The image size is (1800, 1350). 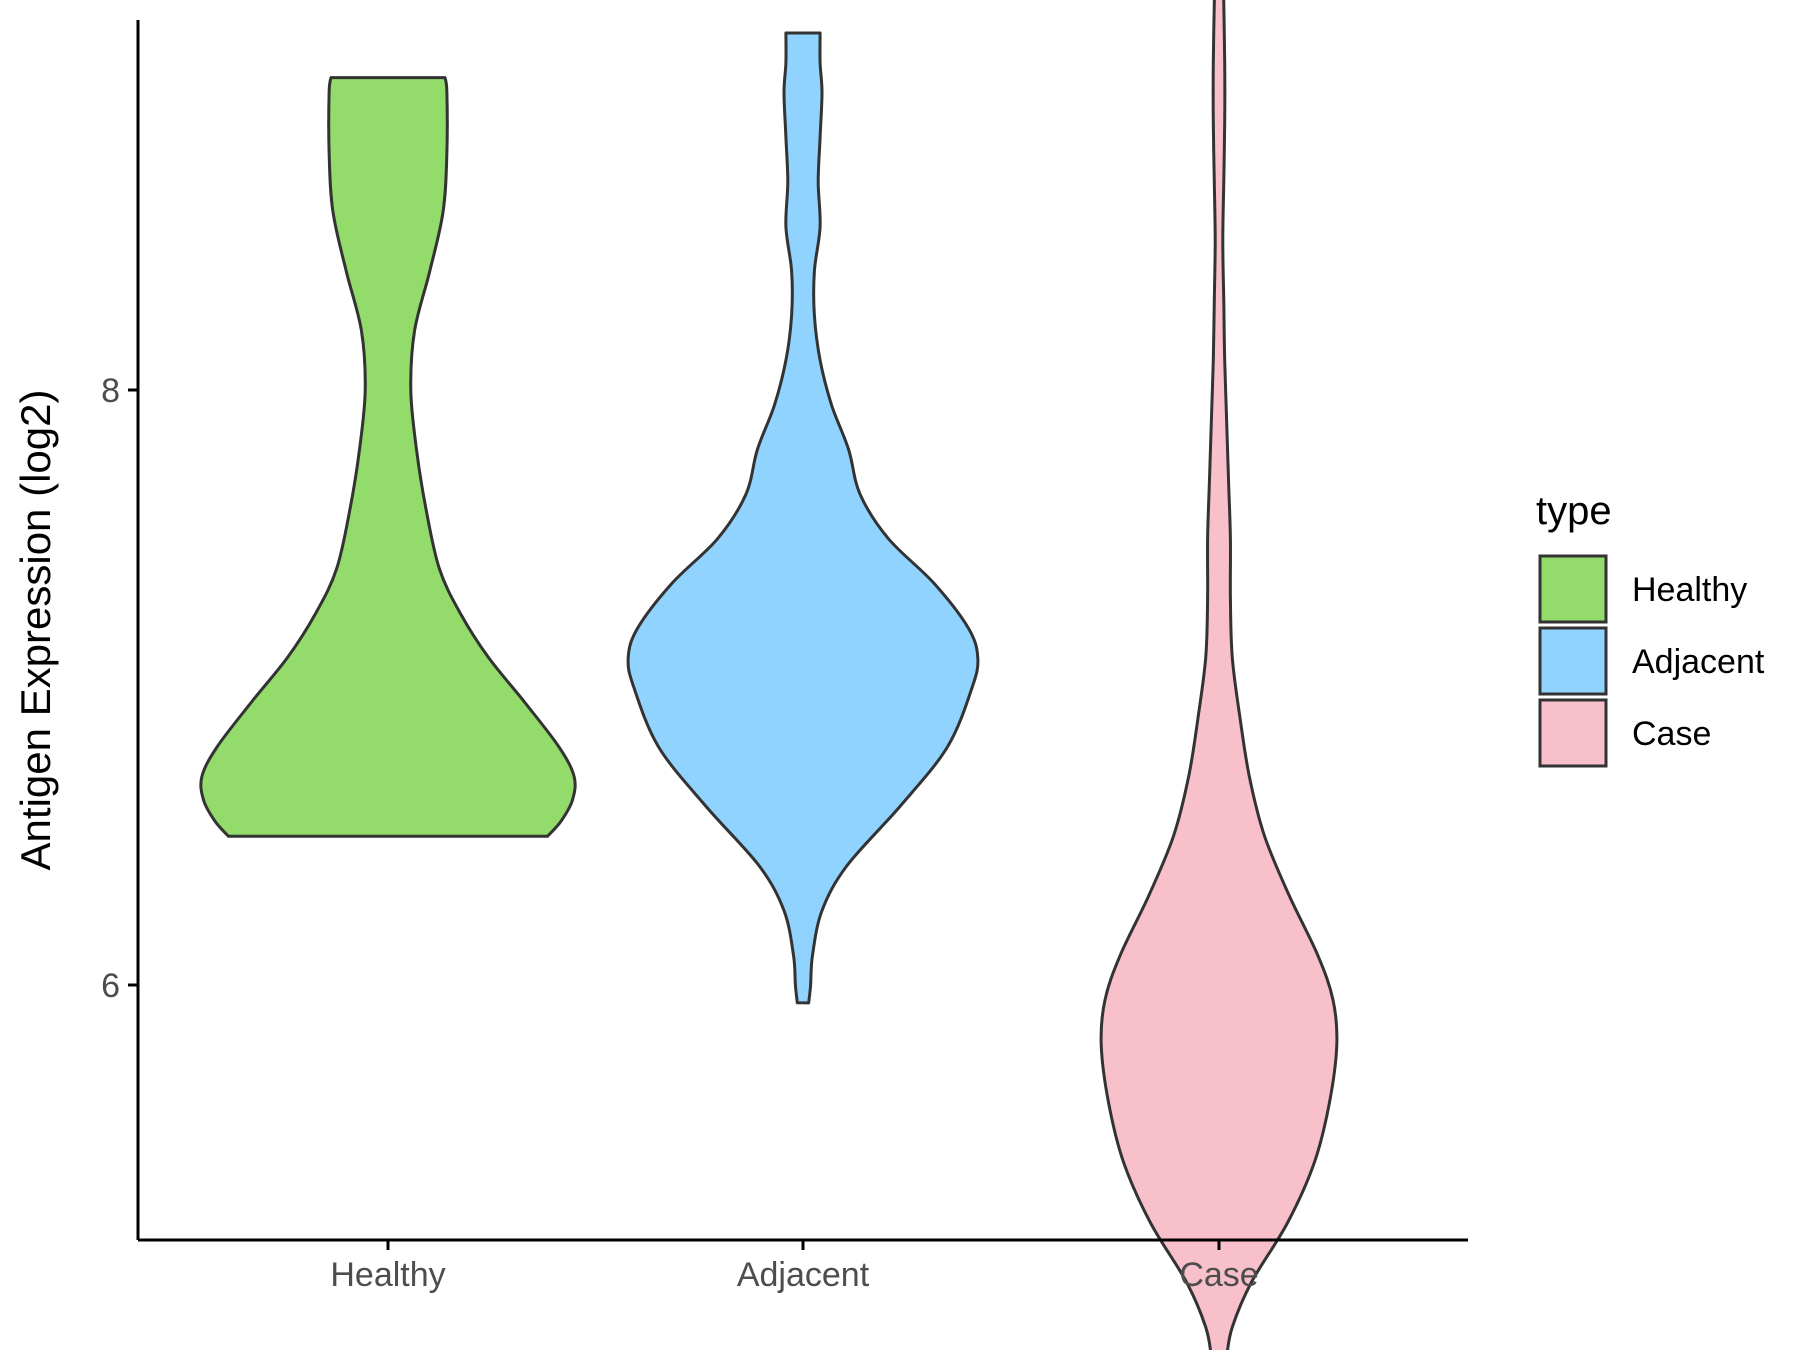 I want to click on legend-label-adjacent: Adjacent, so click(x=1698, y=662).